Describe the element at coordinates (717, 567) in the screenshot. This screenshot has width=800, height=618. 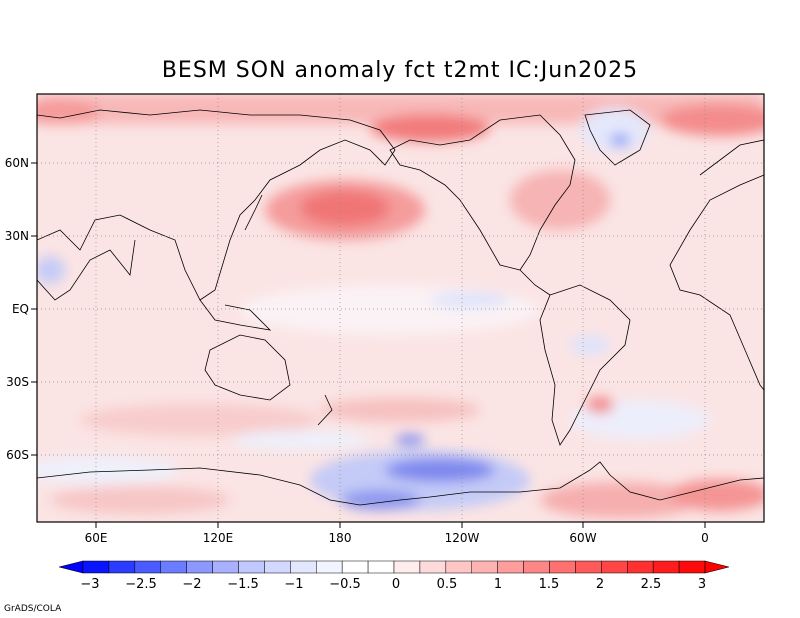
I see `colorbar-high-arrow` at that location.